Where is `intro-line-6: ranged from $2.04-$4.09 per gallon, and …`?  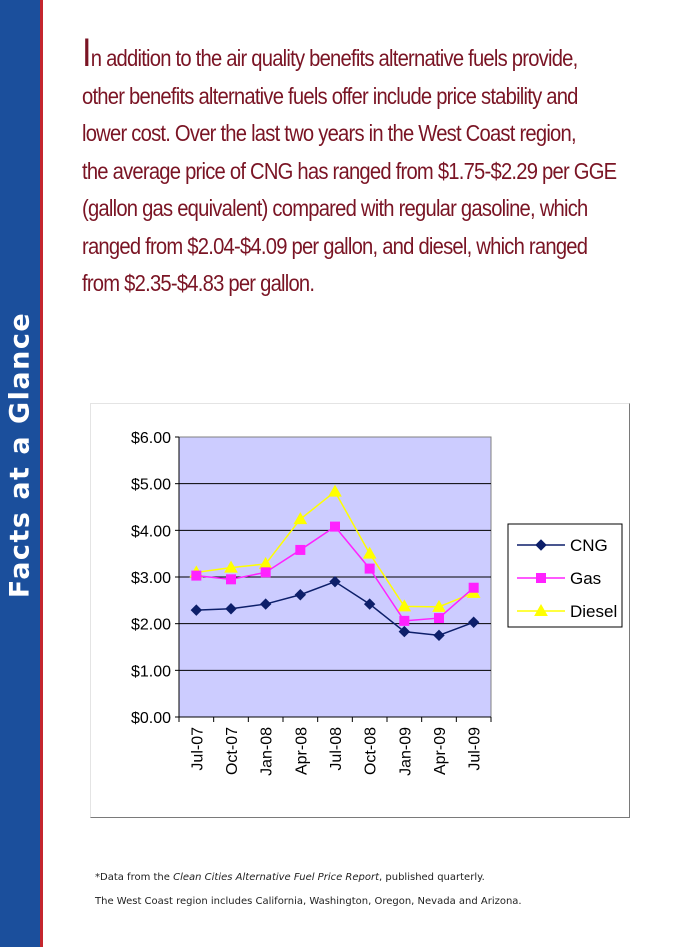
intro-line-6: ranged from $2.04-$4.09 per gallon, and … is located at coordinates (335, 245).